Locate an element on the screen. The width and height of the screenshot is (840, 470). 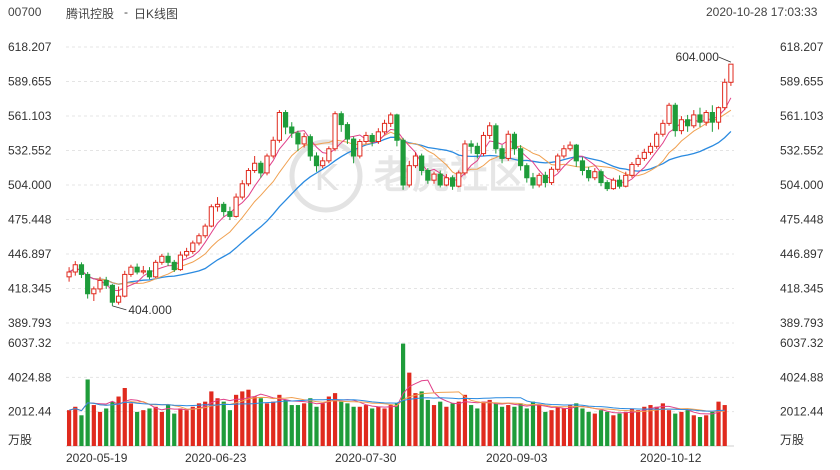
volume-ma20-line is located at coordinates (396, 404).